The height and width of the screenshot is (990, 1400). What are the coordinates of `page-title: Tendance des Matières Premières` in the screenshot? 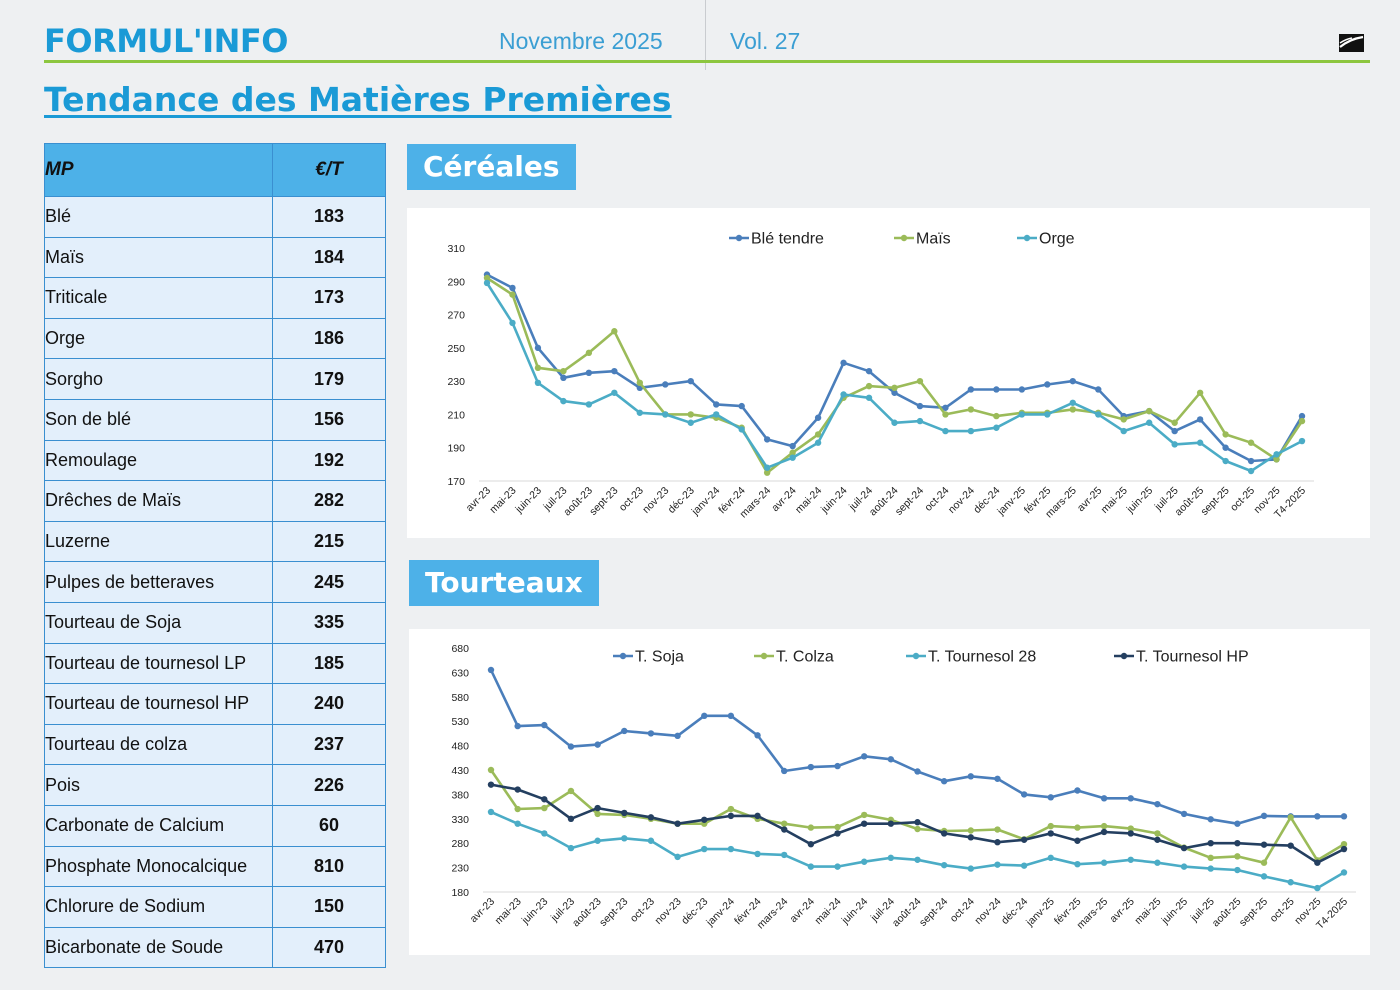 It's located at (358, 99).